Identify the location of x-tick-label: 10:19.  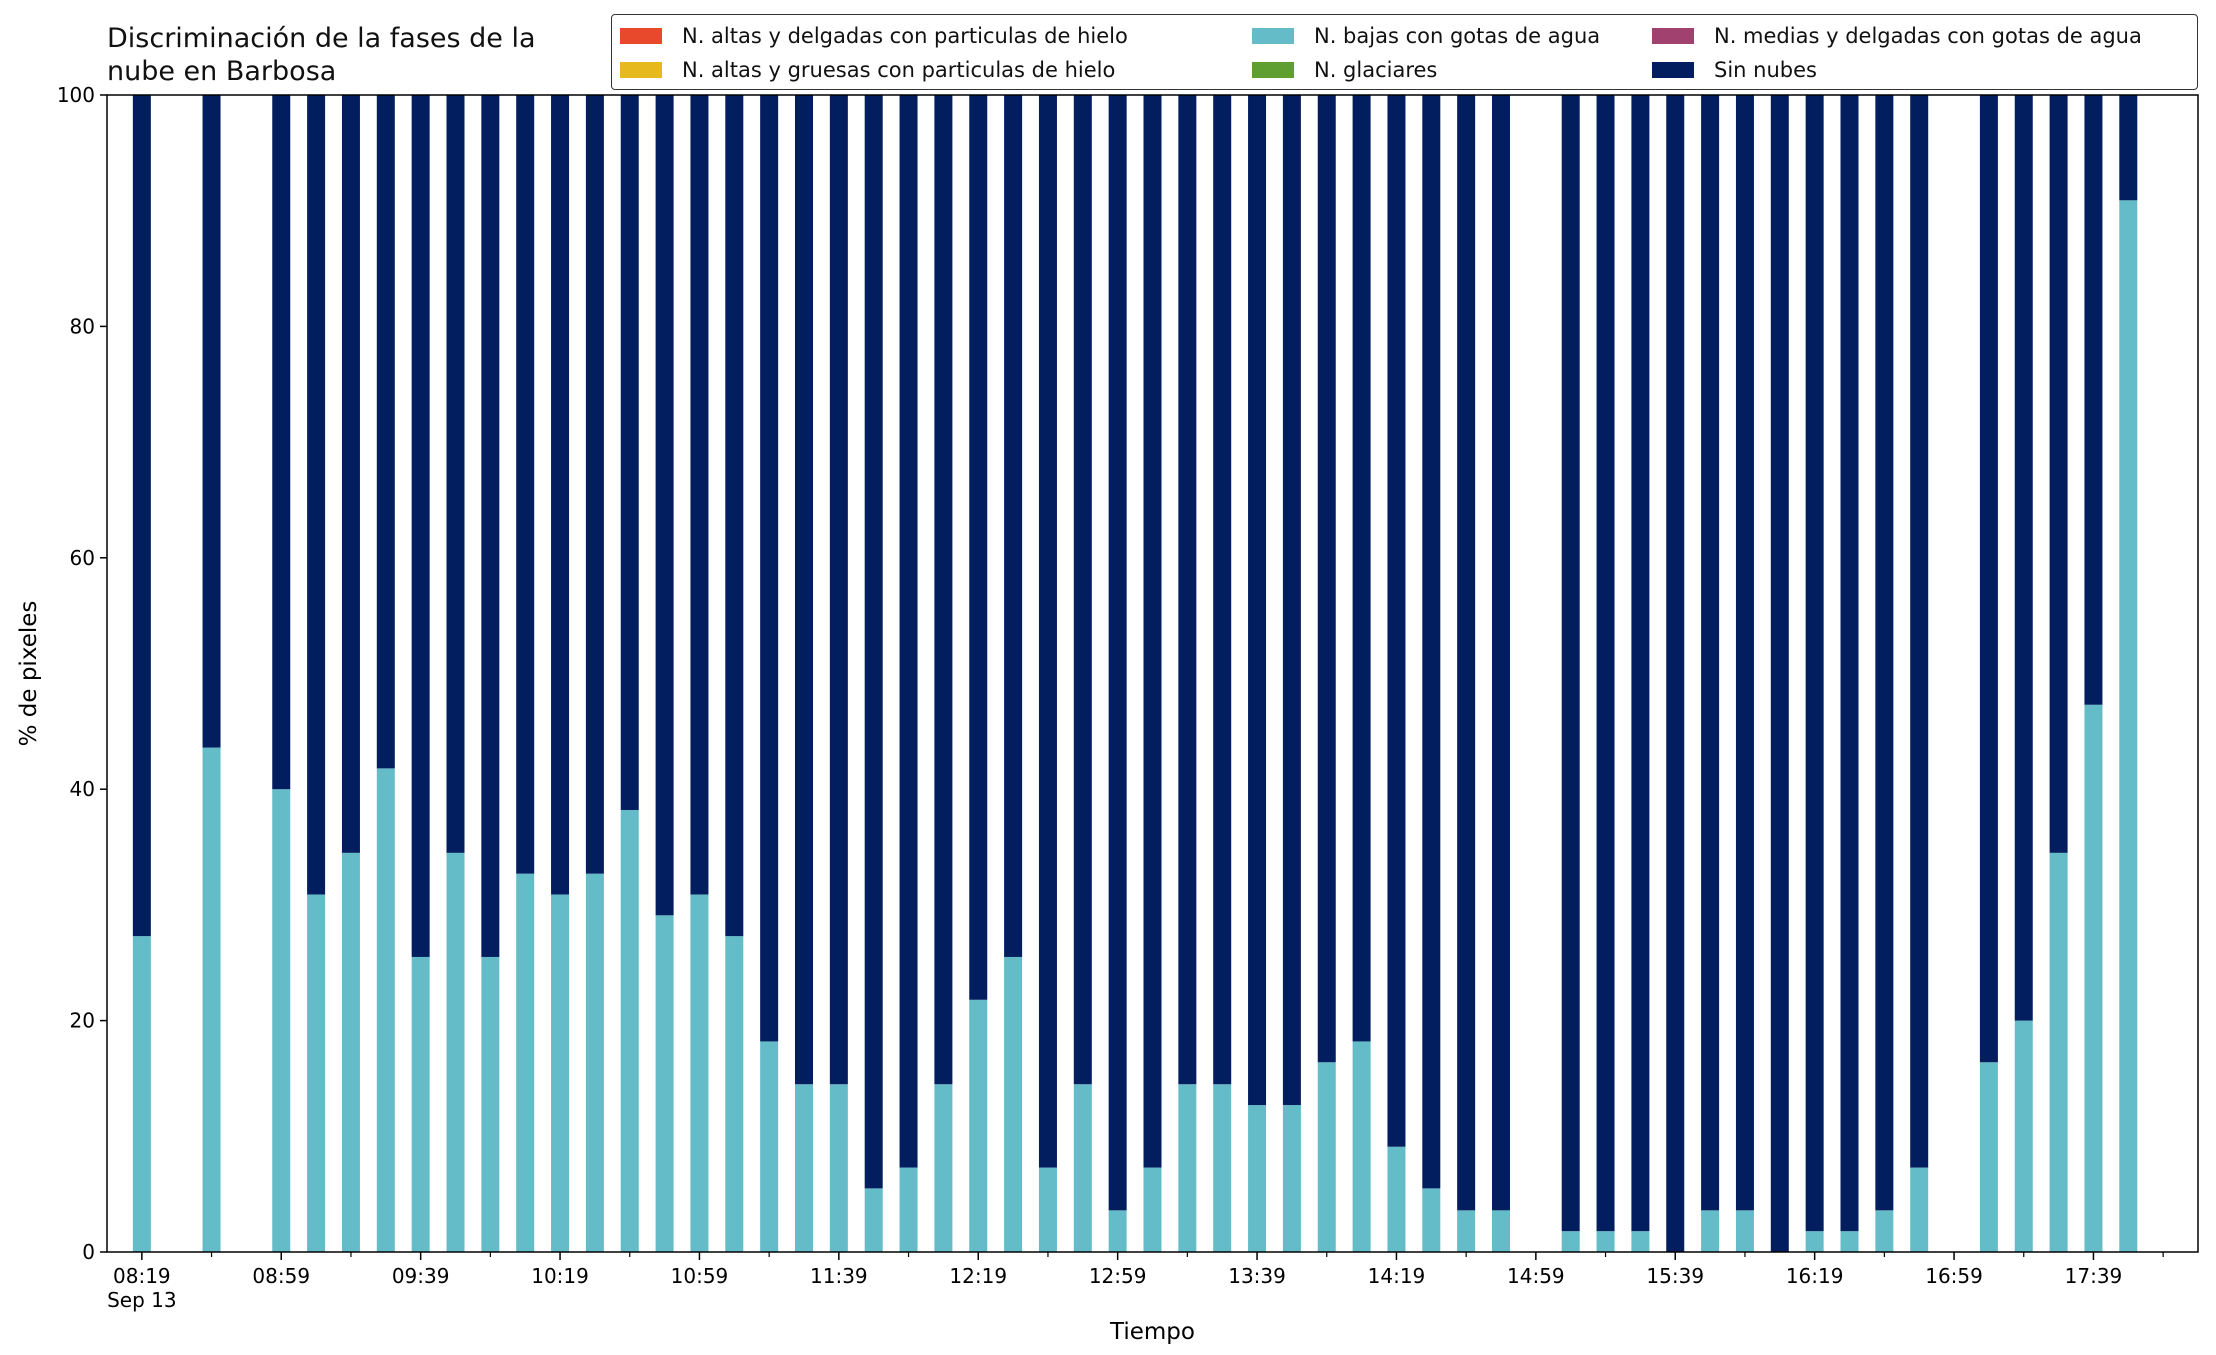
(560, 1276).